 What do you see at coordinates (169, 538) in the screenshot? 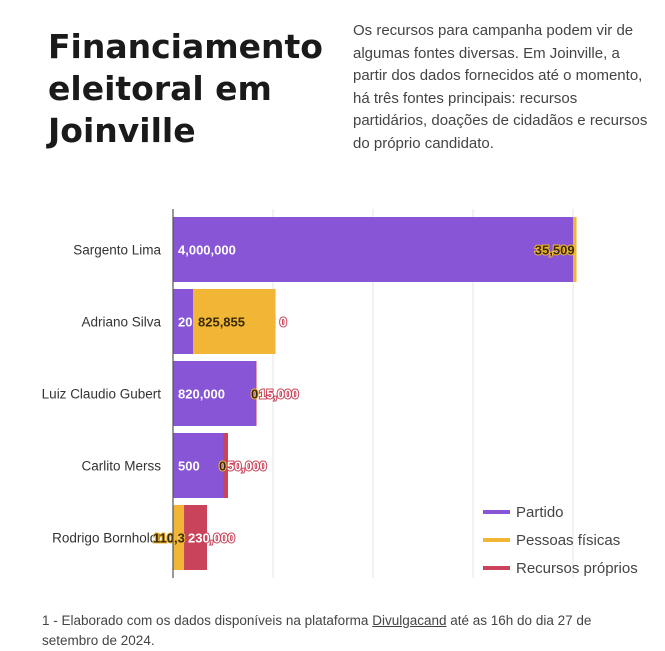
I see `value-label: 110,3` at bounding box center [169, 538].